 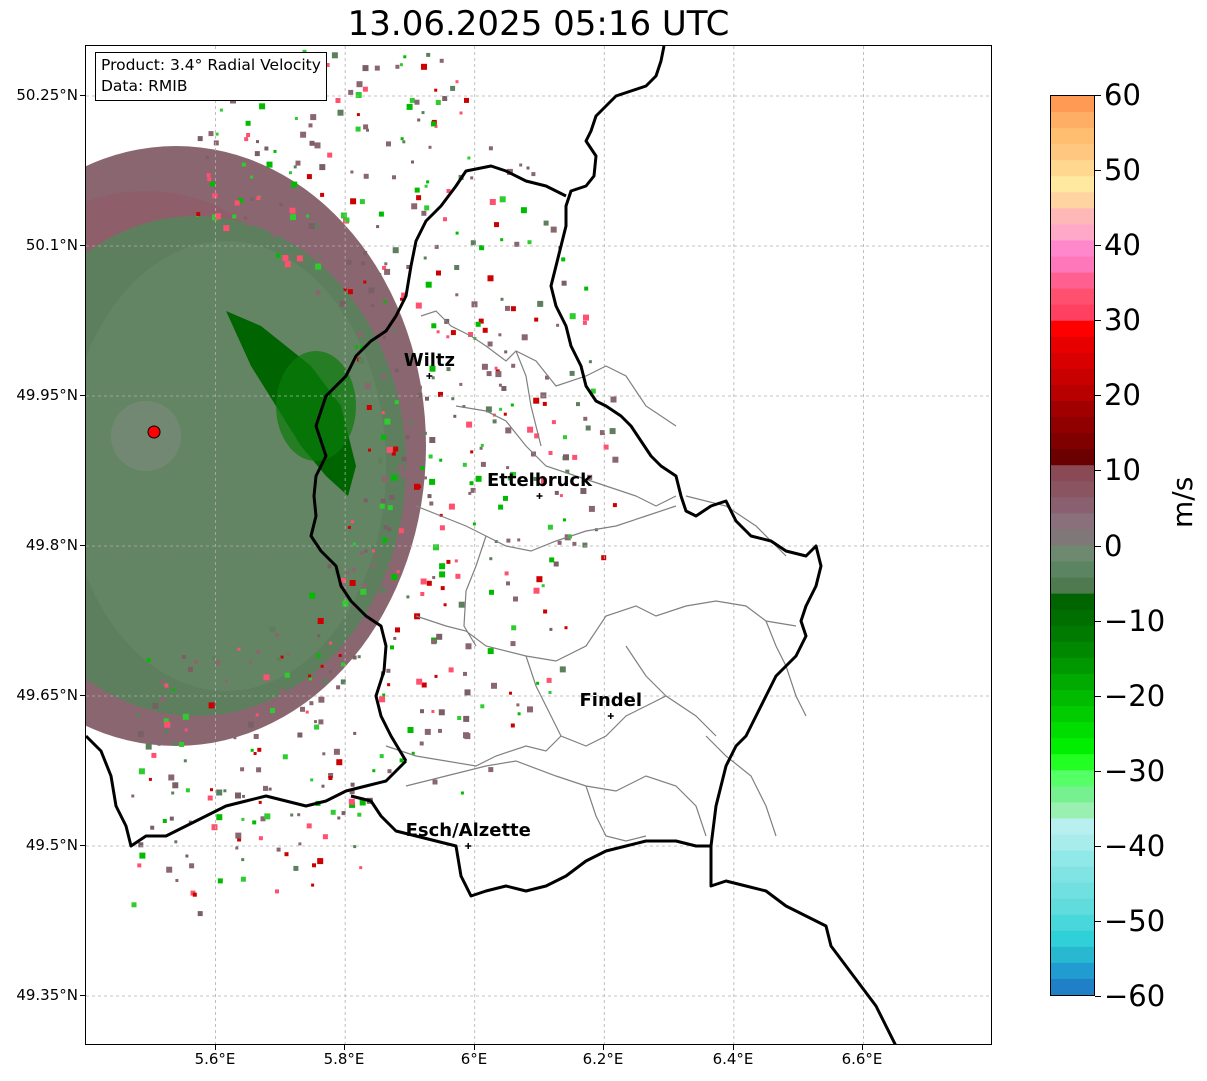 What do you see at coordinates (474, 1059) in the screenshot?
I see `lon-label-6: 6°E` at bounding box center [474, 1059].